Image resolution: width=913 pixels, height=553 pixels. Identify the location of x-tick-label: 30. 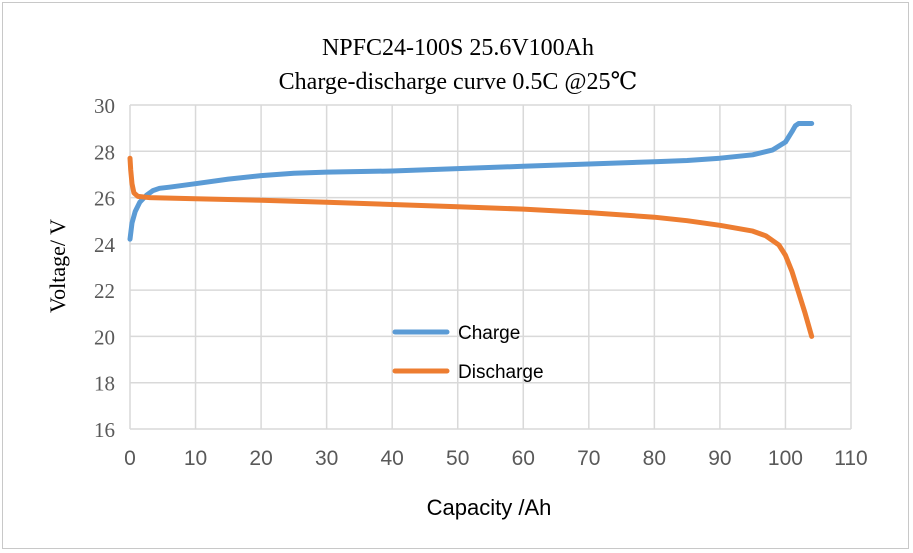
(326, 458).